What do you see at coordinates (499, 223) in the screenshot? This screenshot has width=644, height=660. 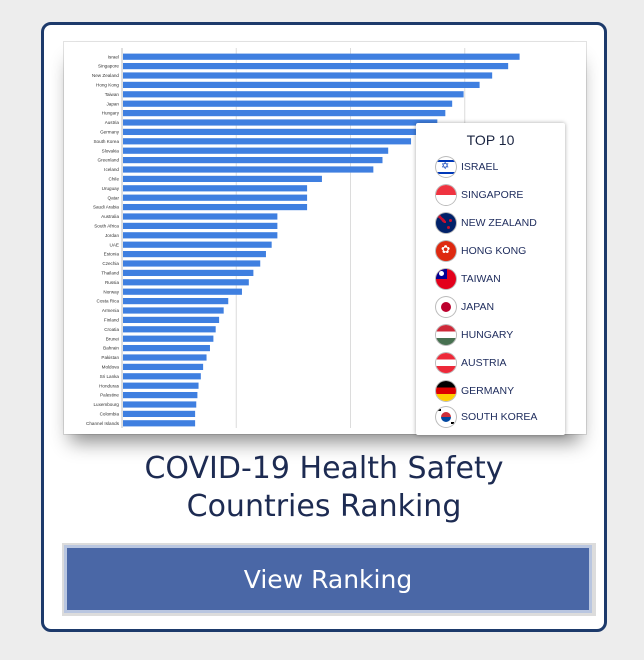 I see `legend-label: NEW ZEALAND` at bounding box center [499, 223].